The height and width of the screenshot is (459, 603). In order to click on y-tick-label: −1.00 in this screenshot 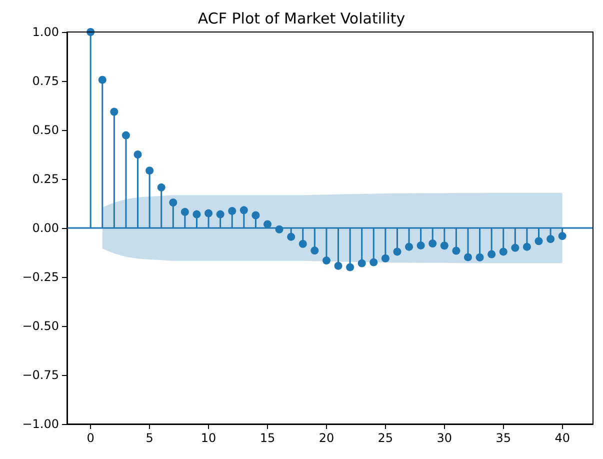, I will do `click(40, 424)`.